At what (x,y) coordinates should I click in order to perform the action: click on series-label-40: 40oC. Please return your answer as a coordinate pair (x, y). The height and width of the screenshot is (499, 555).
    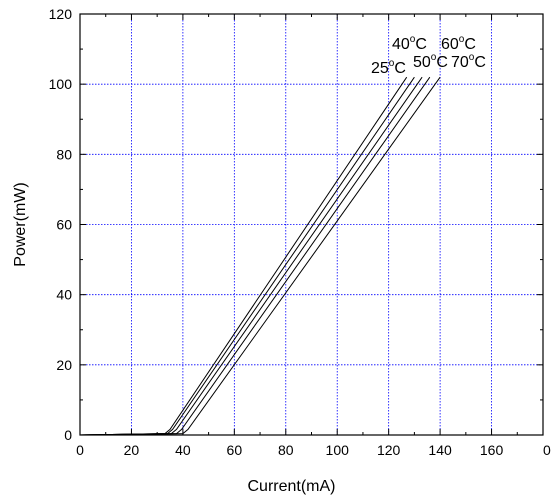
    Looking at the image, I should click on (409, 43).